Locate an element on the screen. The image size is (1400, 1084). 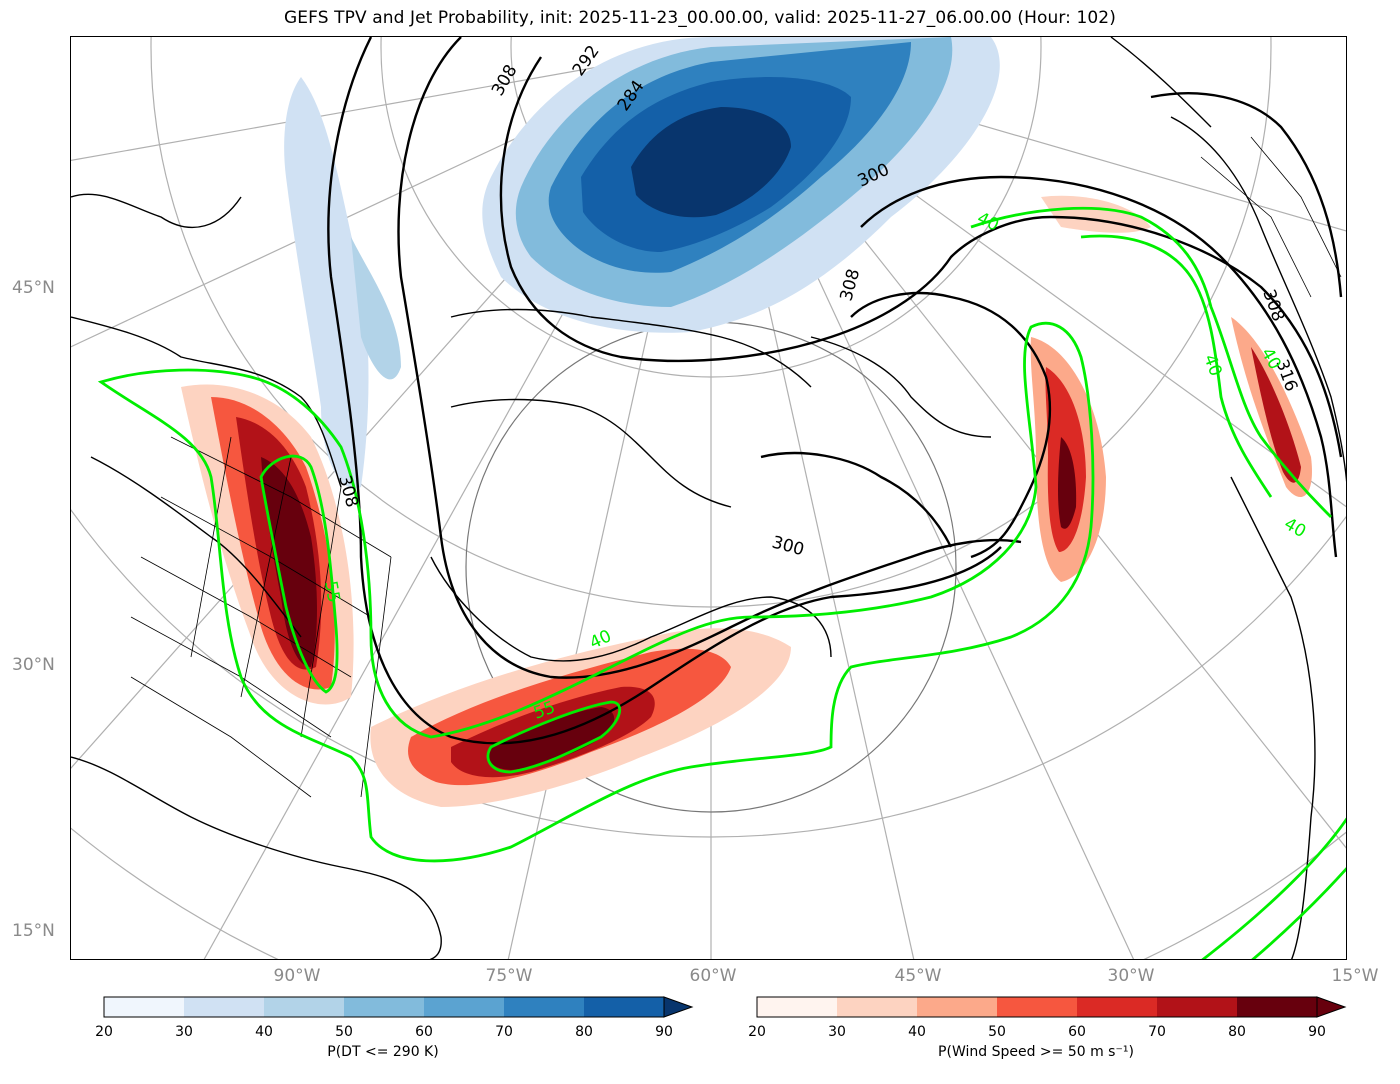
tpv-colorbar-ticks: 20 30 40 50 60 70 80 90 is located at coordinates (399, 1034).